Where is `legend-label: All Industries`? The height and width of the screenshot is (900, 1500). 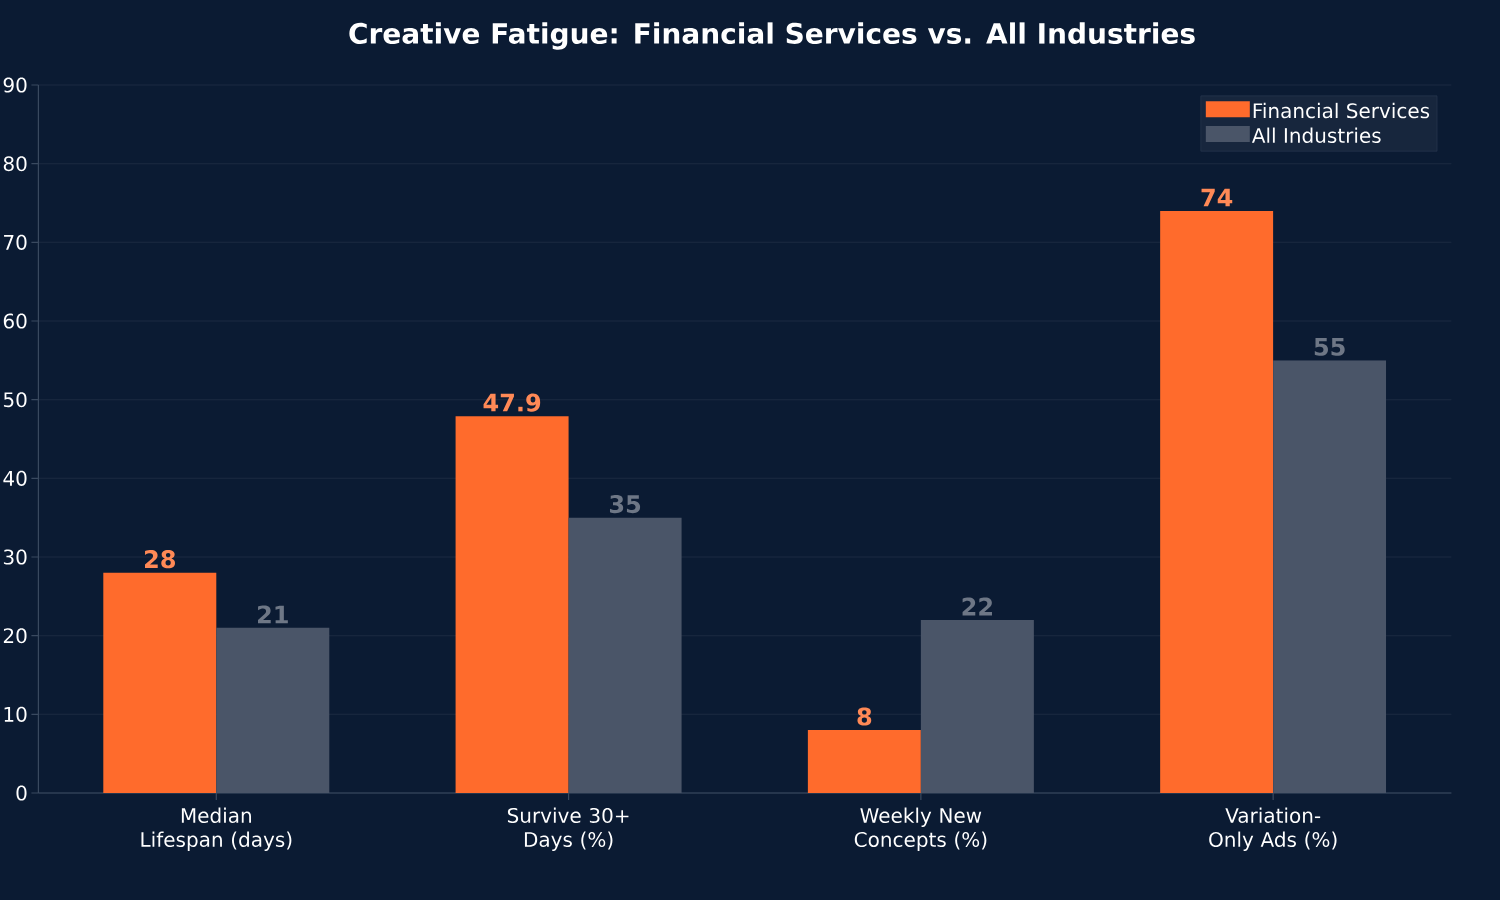 legend-label: All Industries is located at coordinates (1316, 135).